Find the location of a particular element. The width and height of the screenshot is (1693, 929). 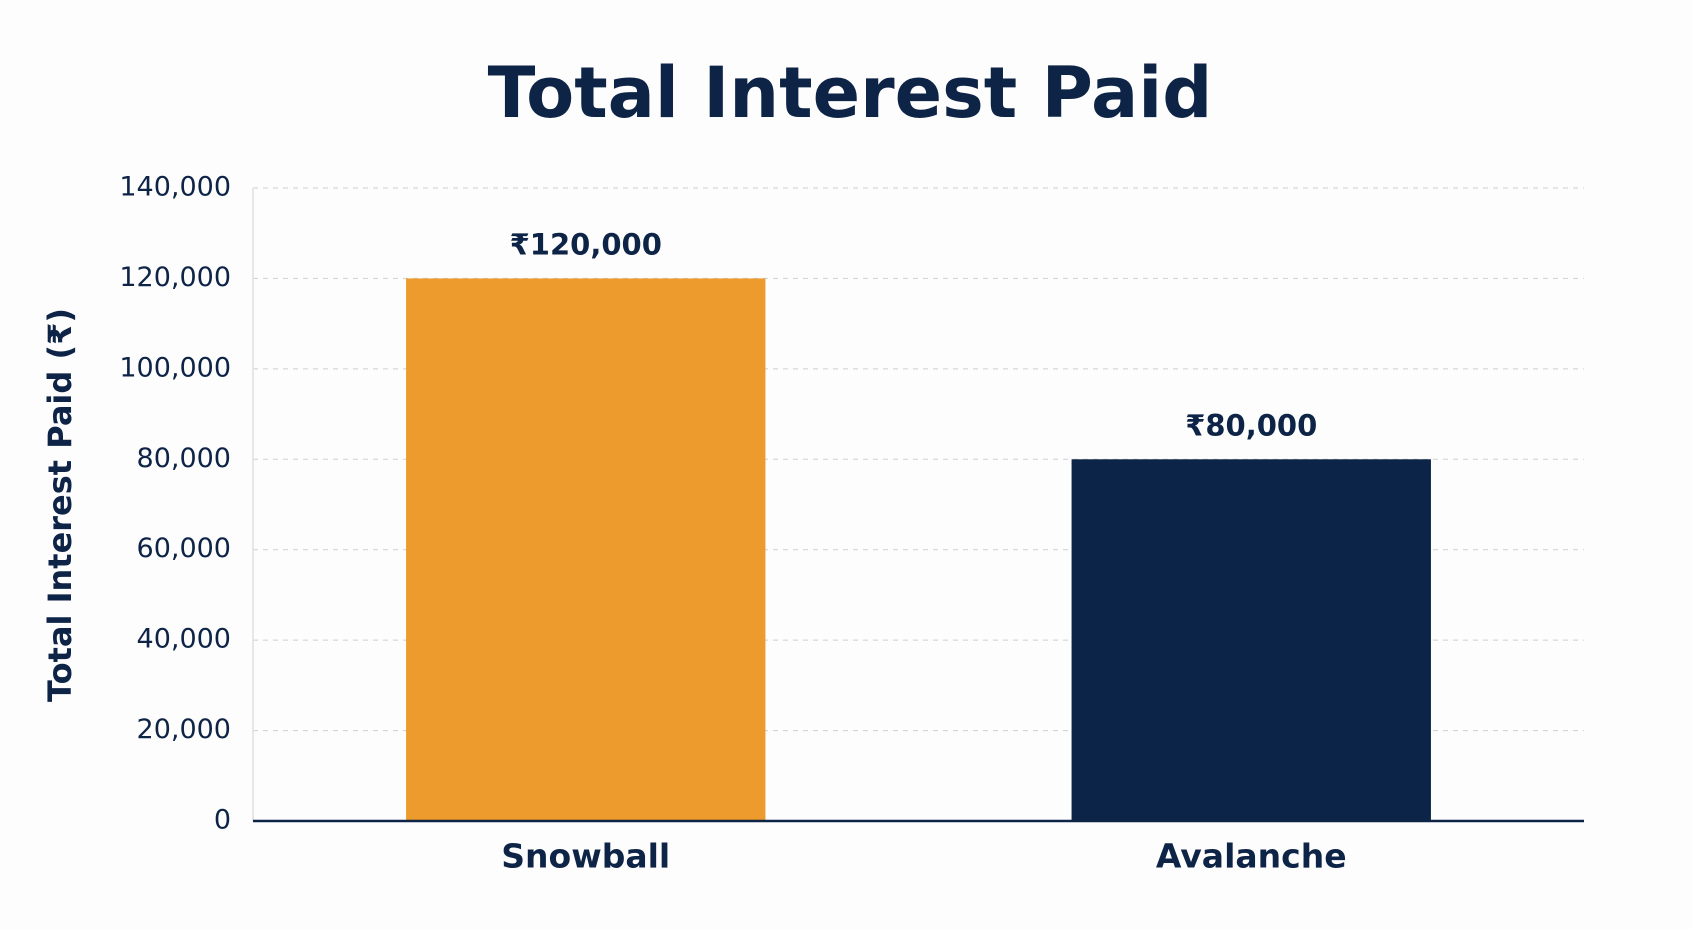

chart-title: Total Interest Paid is located at coordinates (850, 93).